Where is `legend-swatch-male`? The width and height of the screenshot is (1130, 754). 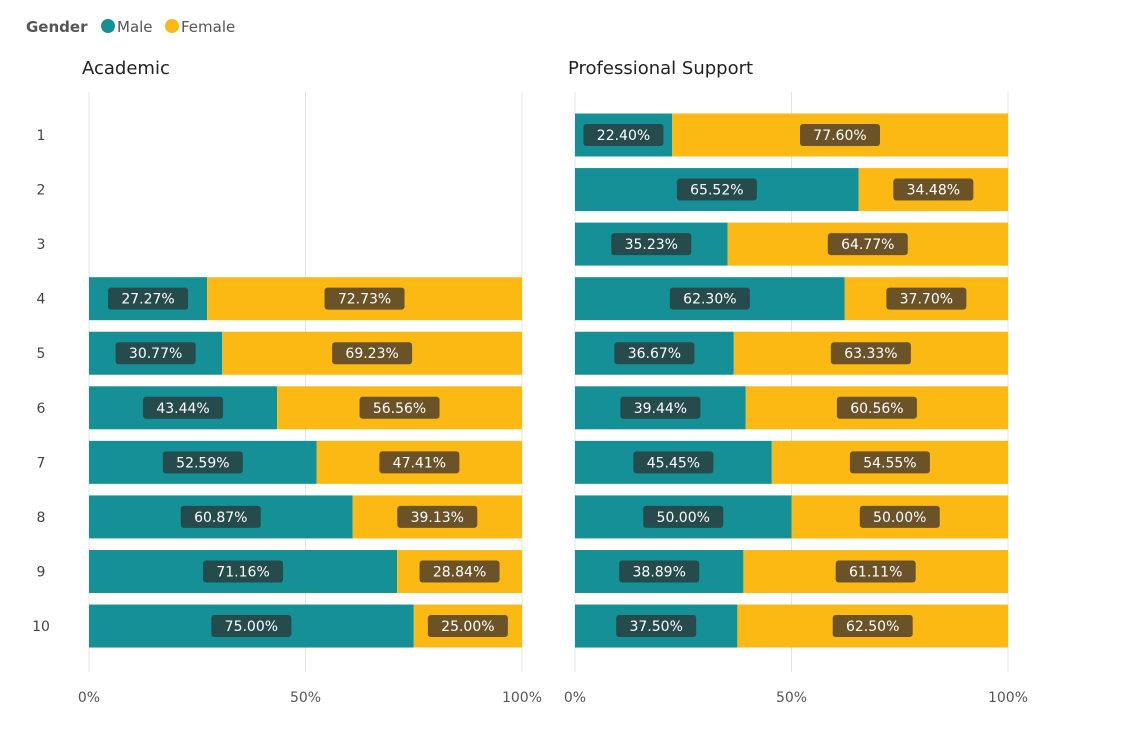 legend-swatch-male is located at coordinates (108, 26).